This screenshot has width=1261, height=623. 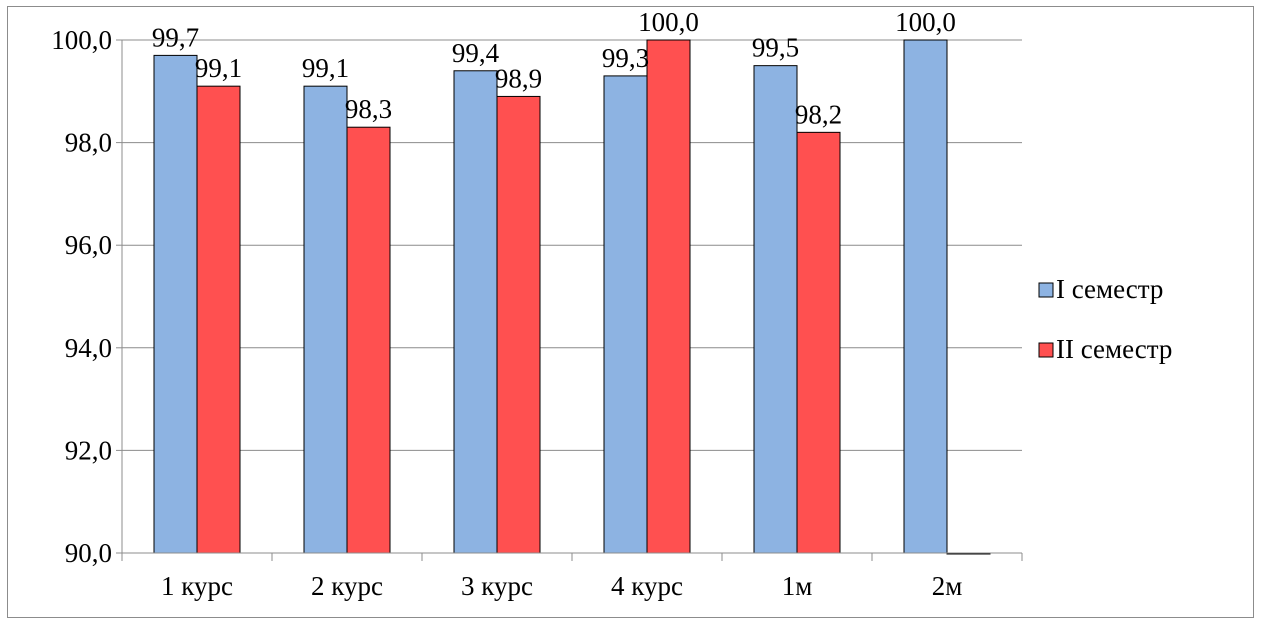 I want to click on data-label: 98,3, so click(x=368, y=109).